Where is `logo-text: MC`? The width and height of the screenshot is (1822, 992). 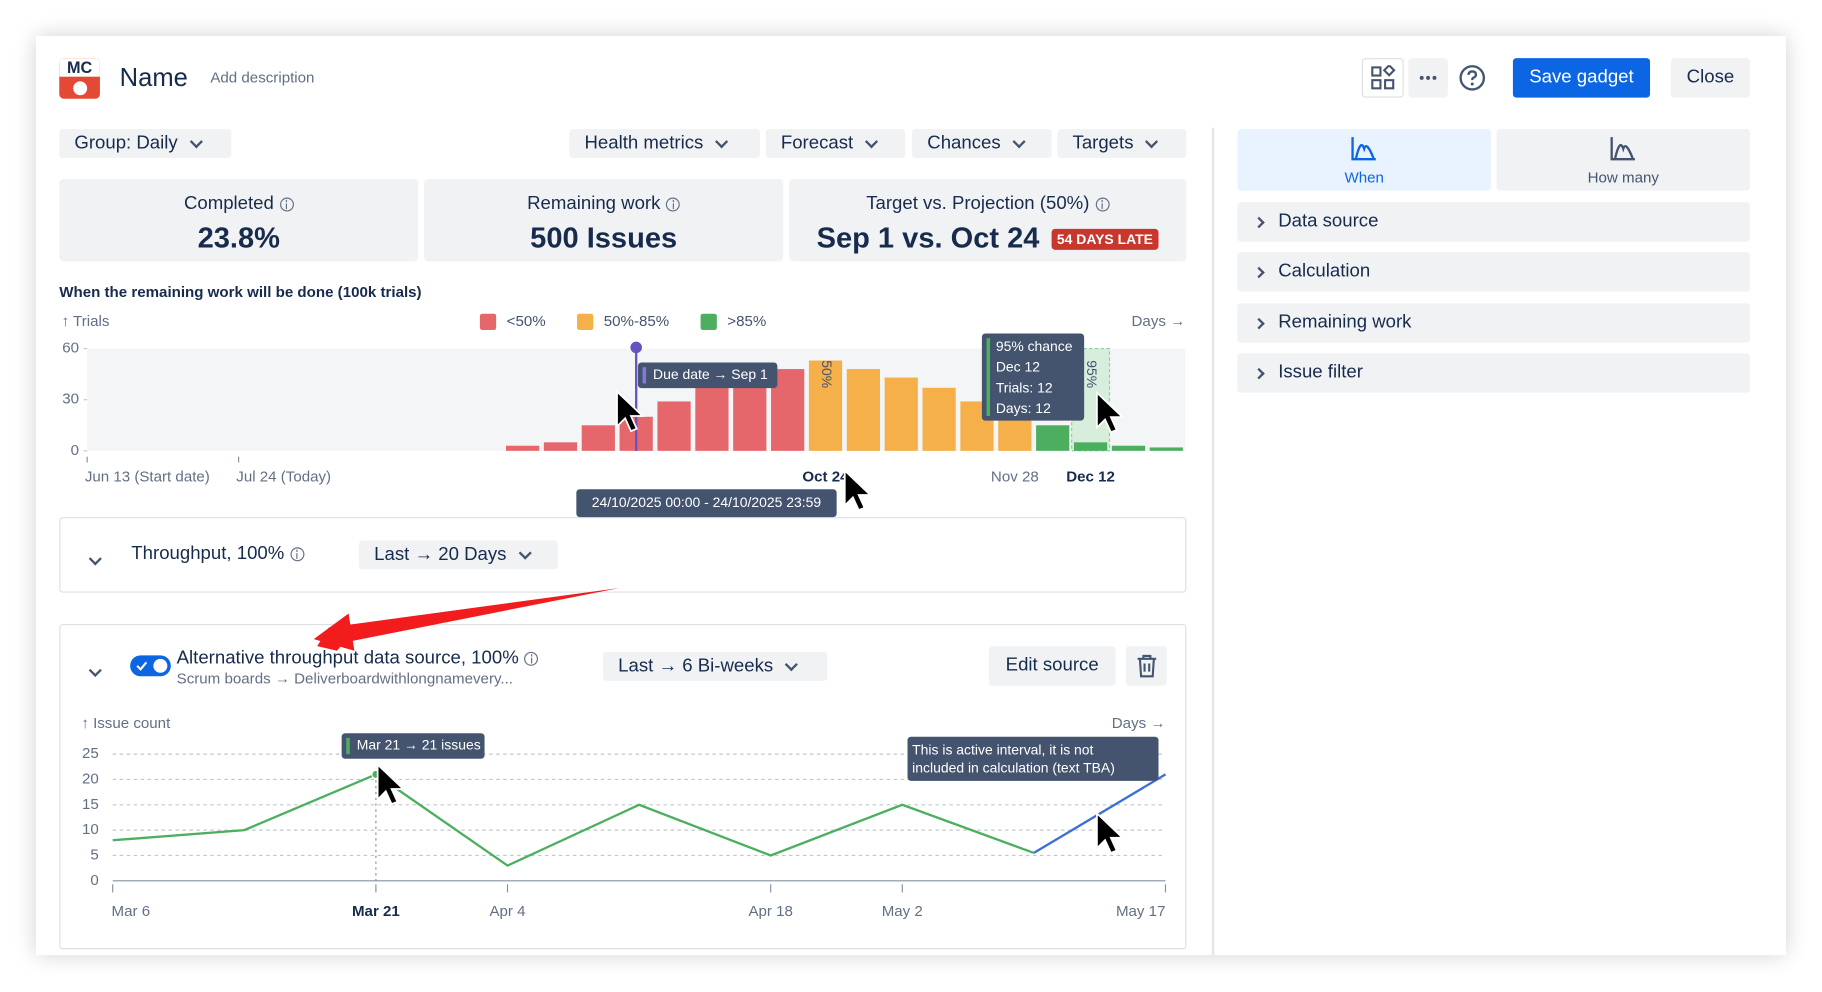 logo-text: MC is located at coordinates (79, 67).